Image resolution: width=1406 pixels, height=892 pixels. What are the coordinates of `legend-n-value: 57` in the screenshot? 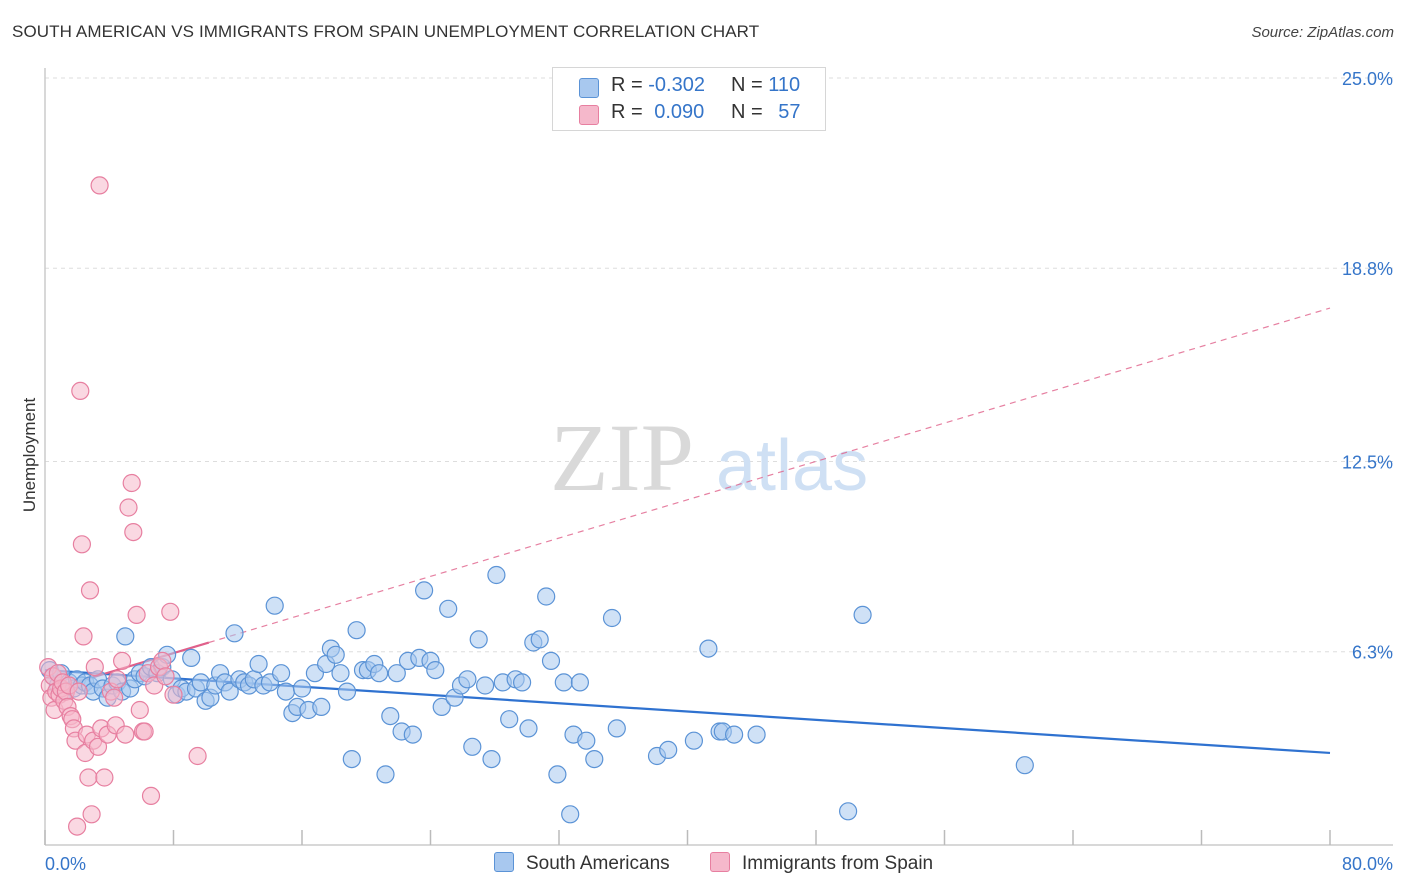 It's located at (789, 112).